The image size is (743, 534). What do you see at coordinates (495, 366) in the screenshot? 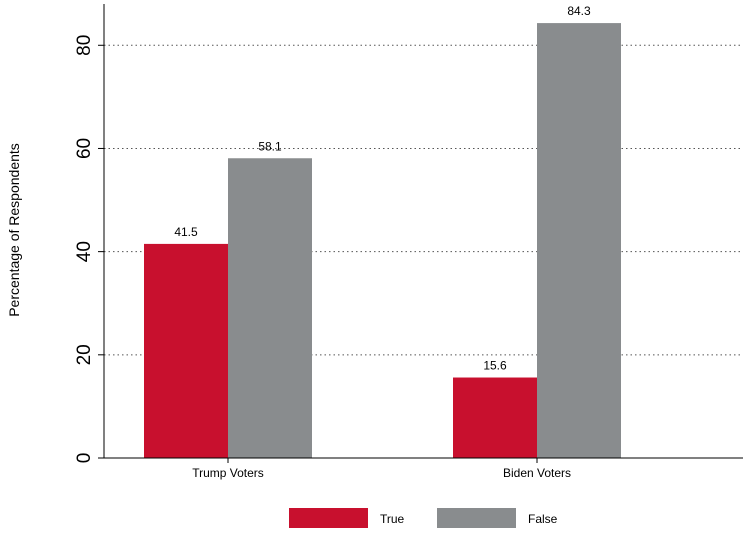
I see `value-label: 15.6` at bounding box center [495, 366].